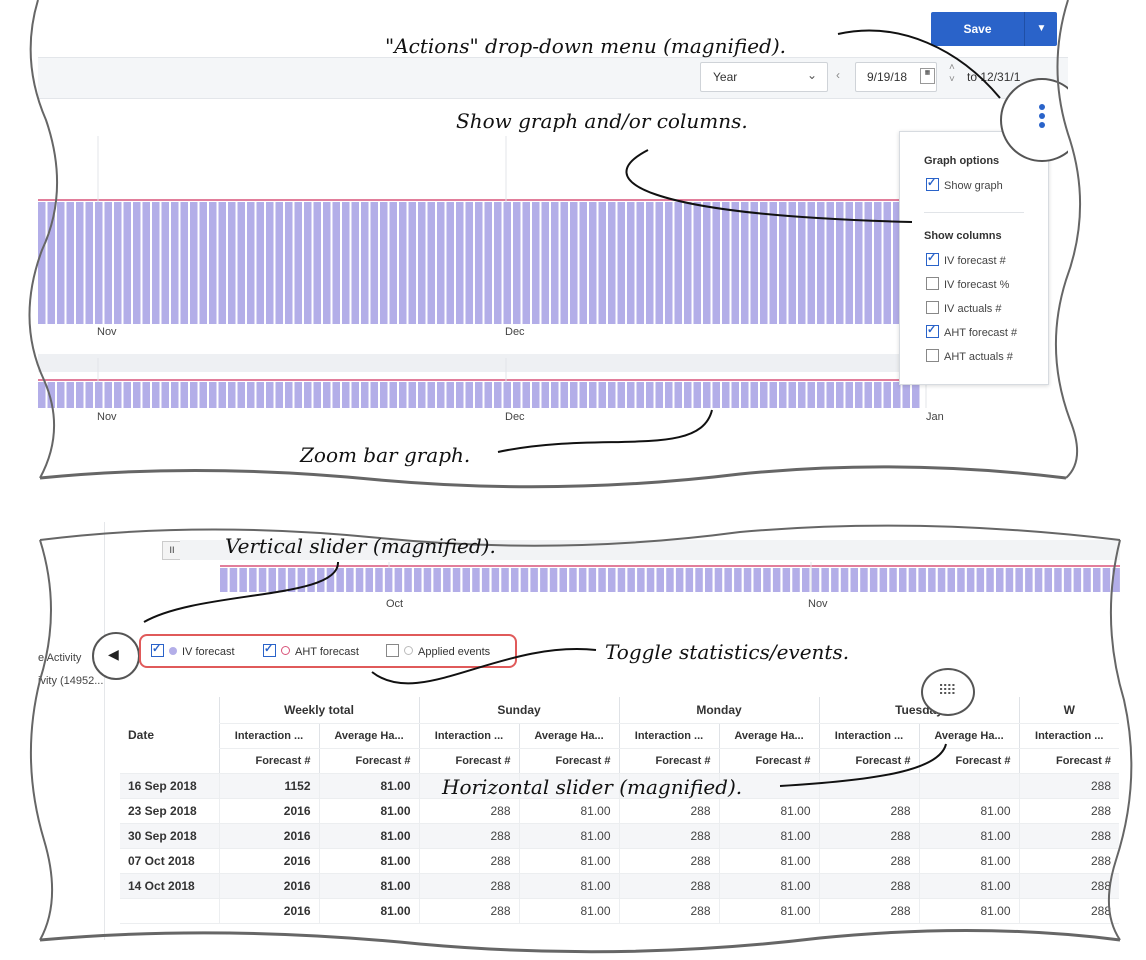 The height and width of the screenshot is (960, 1146). I want to click on group-header-weekly-total: Weekly total, so click(318, 710).